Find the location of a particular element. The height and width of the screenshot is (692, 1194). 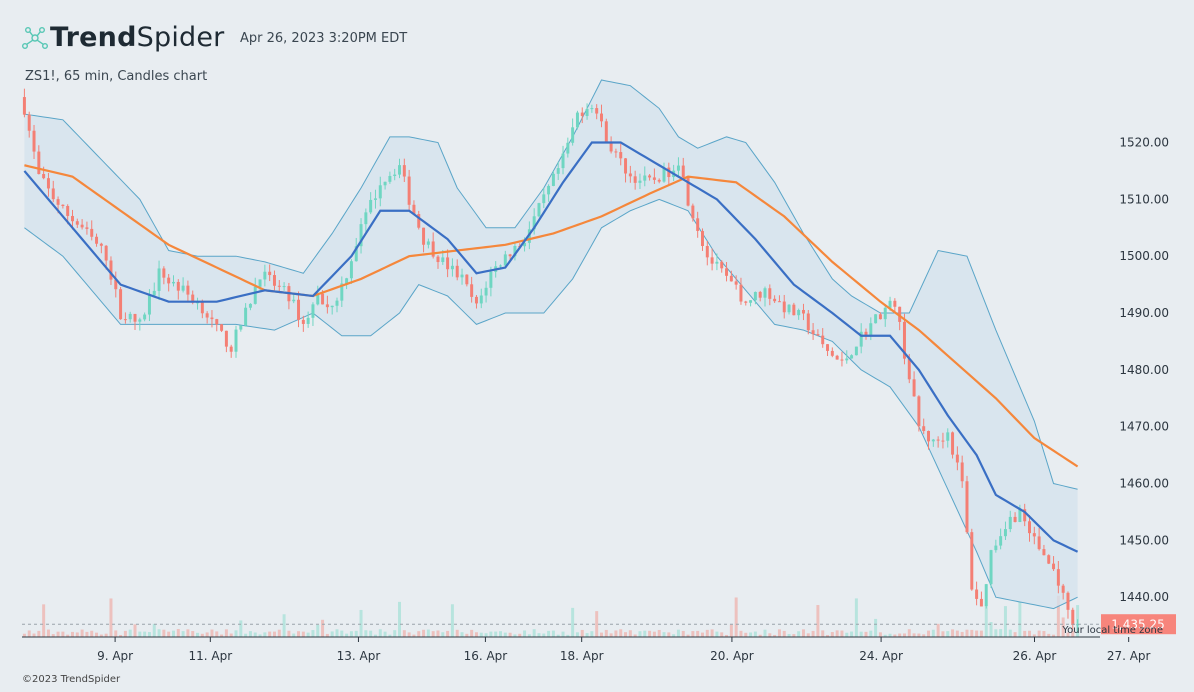

trendspider-logo: TrendSpider is located at coordinates (122, 37).